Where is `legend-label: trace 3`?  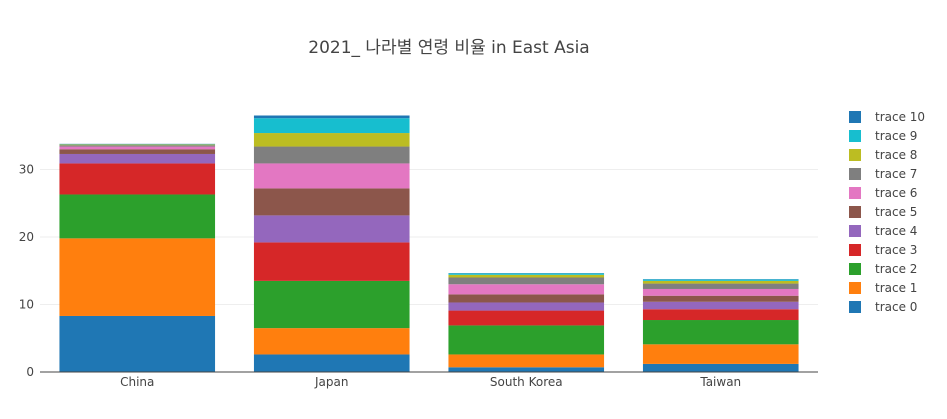 legend-label: trace 3 is located at coordinates (896, 250).